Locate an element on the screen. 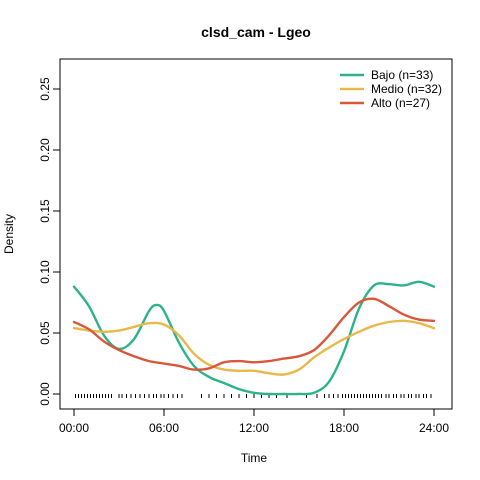  series-line-alto is located at coordinates (254, 334).